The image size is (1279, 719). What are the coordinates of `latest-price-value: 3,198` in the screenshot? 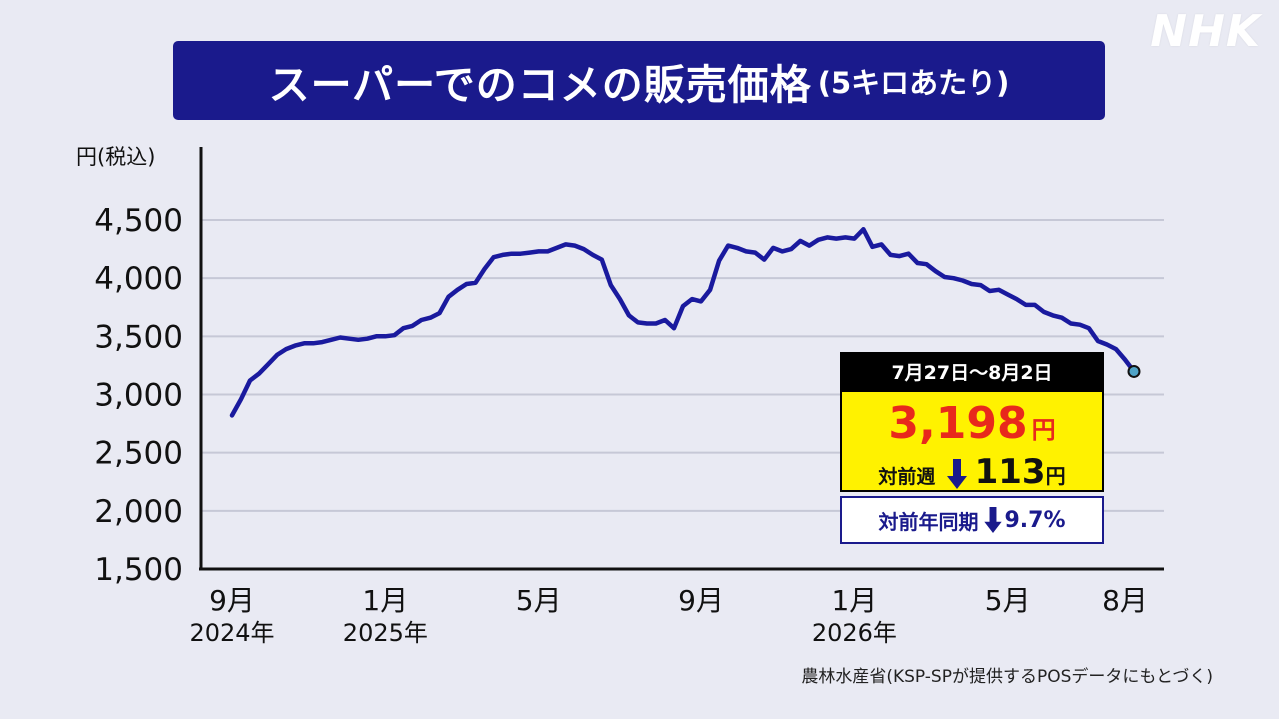 It's located at (958, 423).